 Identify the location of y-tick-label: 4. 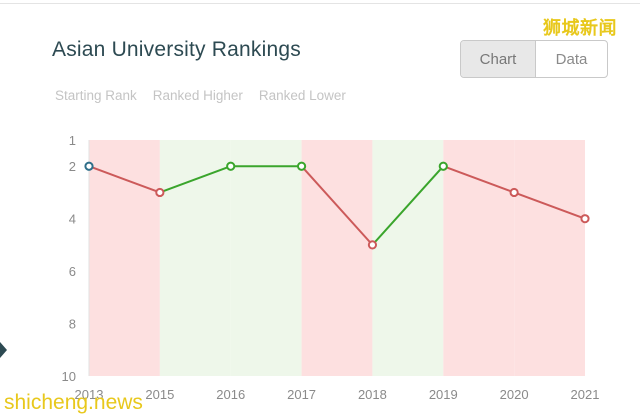
(72, 219).